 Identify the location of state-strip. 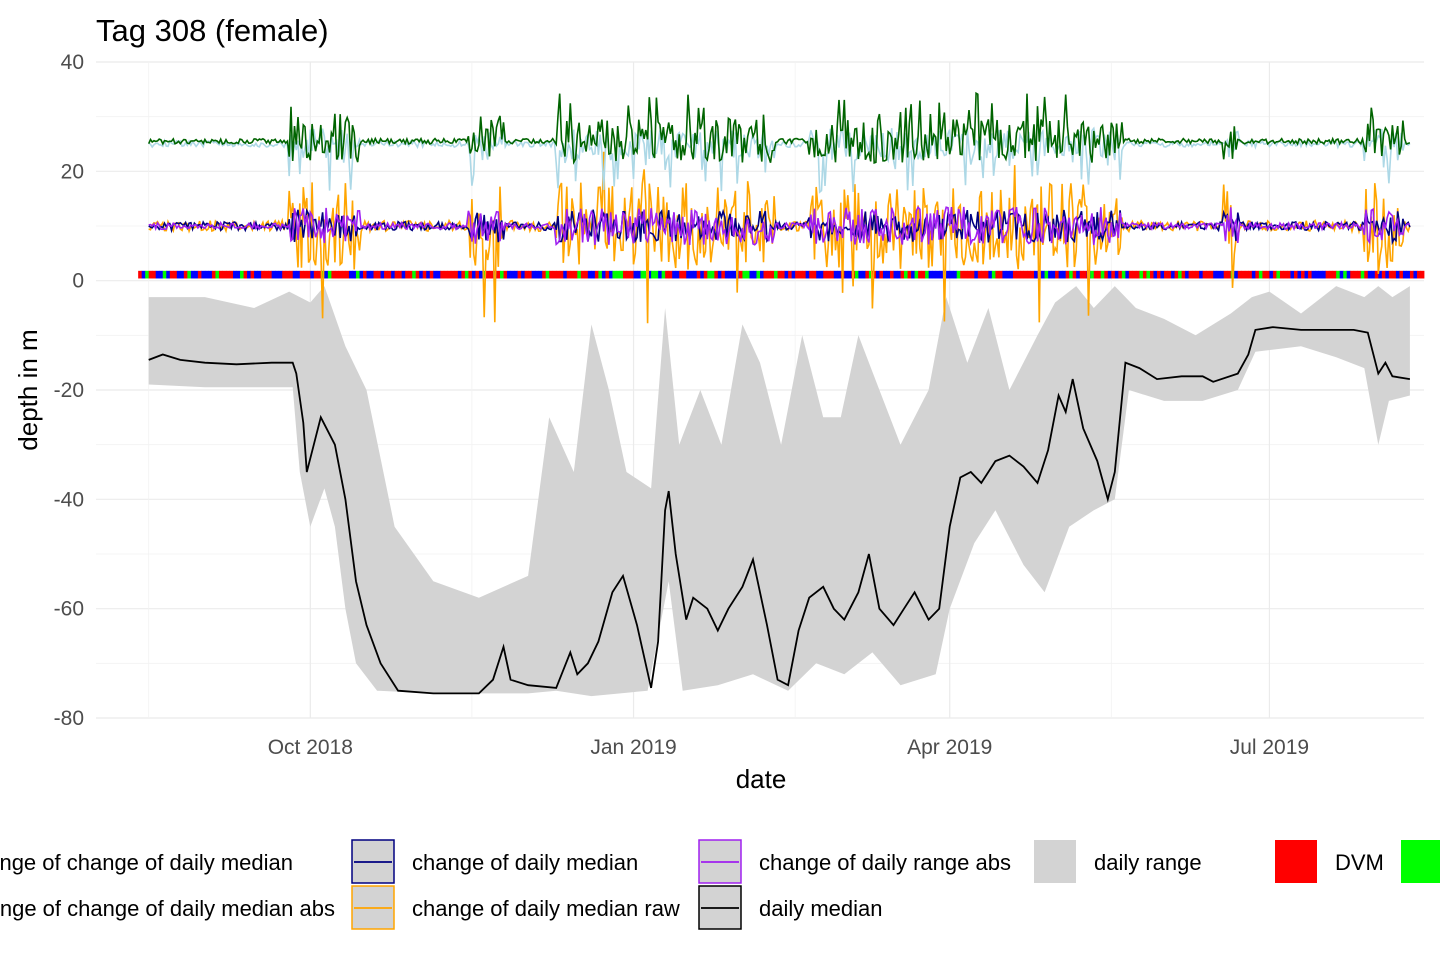
(781, 274).